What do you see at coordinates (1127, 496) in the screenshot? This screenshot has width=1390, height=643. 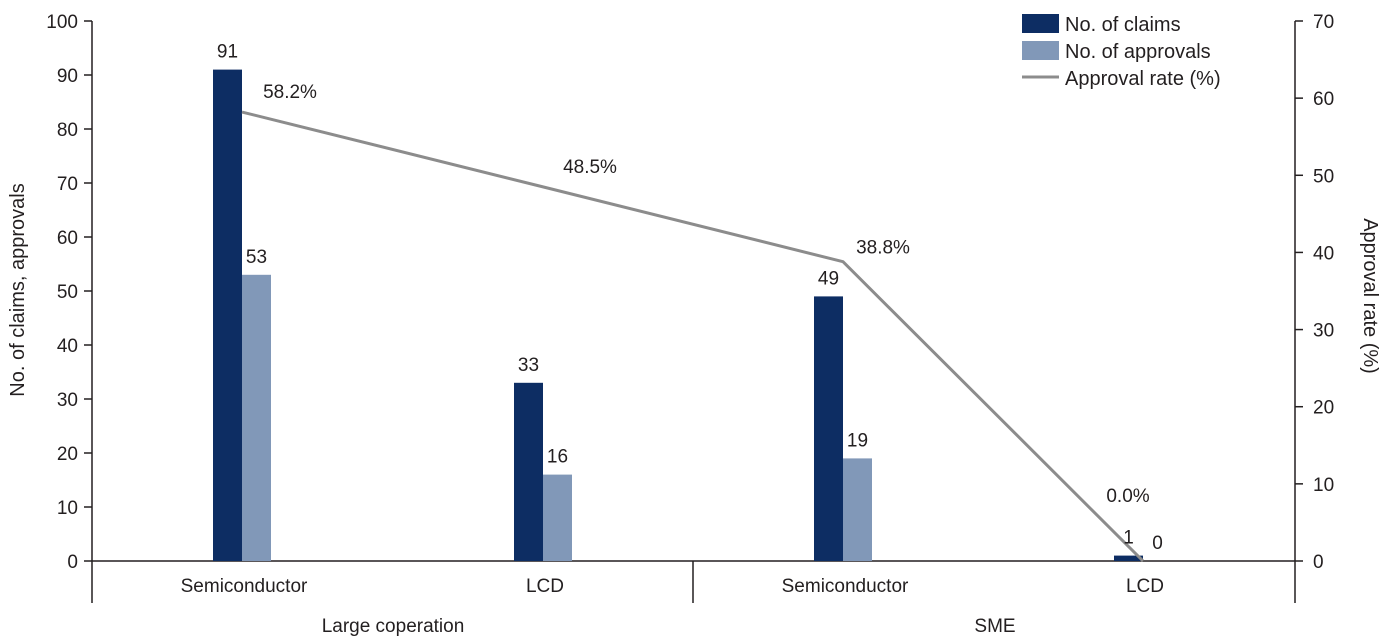 I see `rate-value-label: 0.0%` at bounding box center [1127, 496].